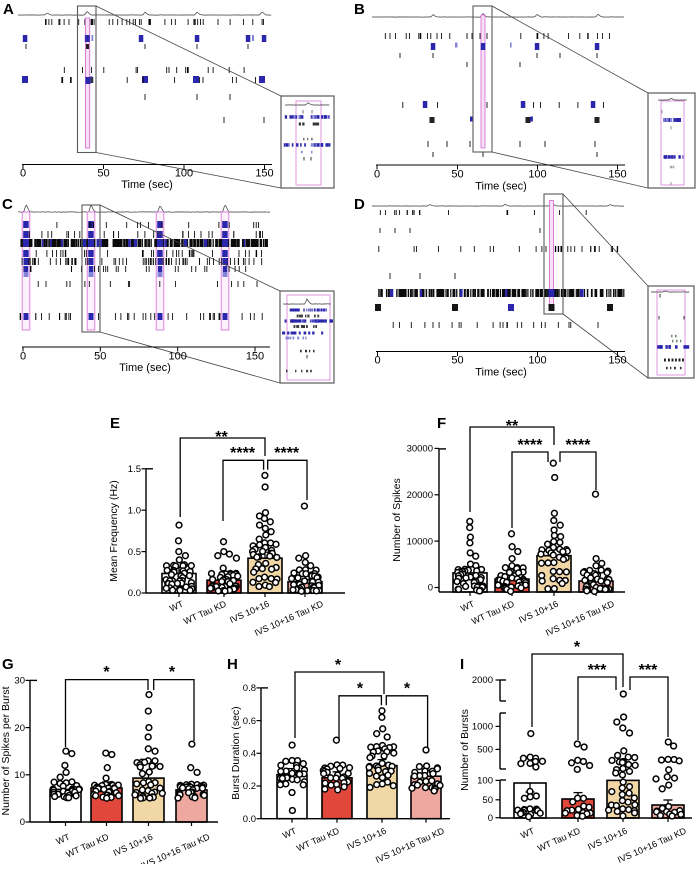  I want to click on svg-text: A, so click(8, 9).